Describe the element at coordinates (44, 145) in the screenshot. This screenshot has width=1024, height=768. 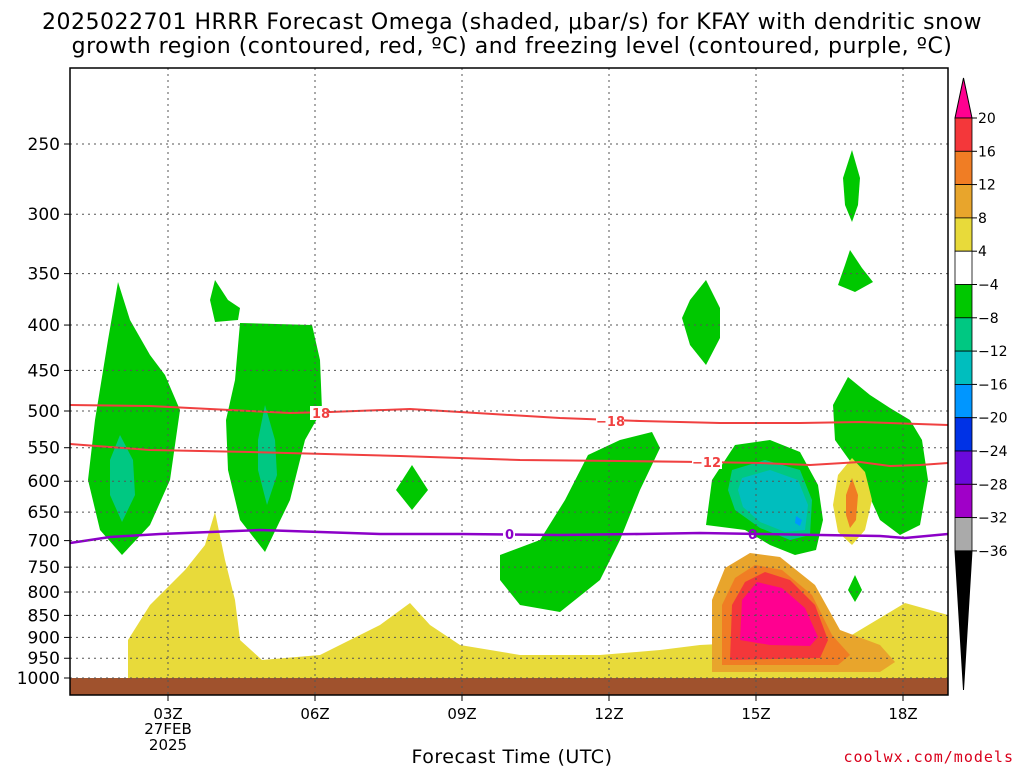
I see `y-tick-label: 250` at that location.